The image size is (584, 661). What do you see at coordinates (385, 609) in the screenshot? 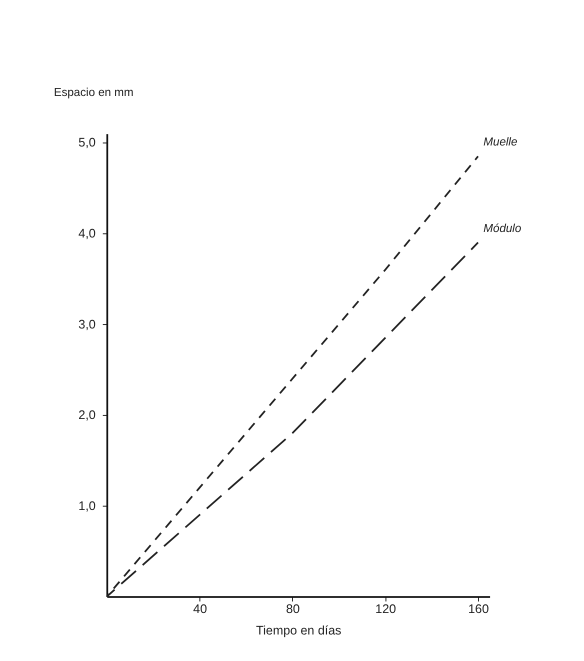
I see `x-tick-label: 120` at bounding box center [385, 609].